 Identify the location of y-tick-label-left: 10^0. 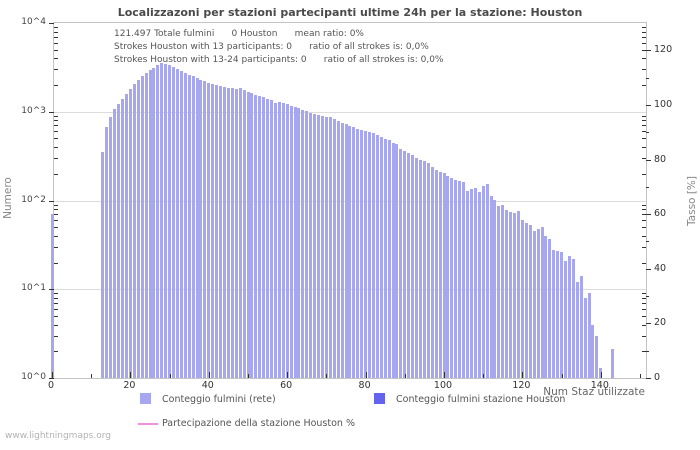
(33, 377).